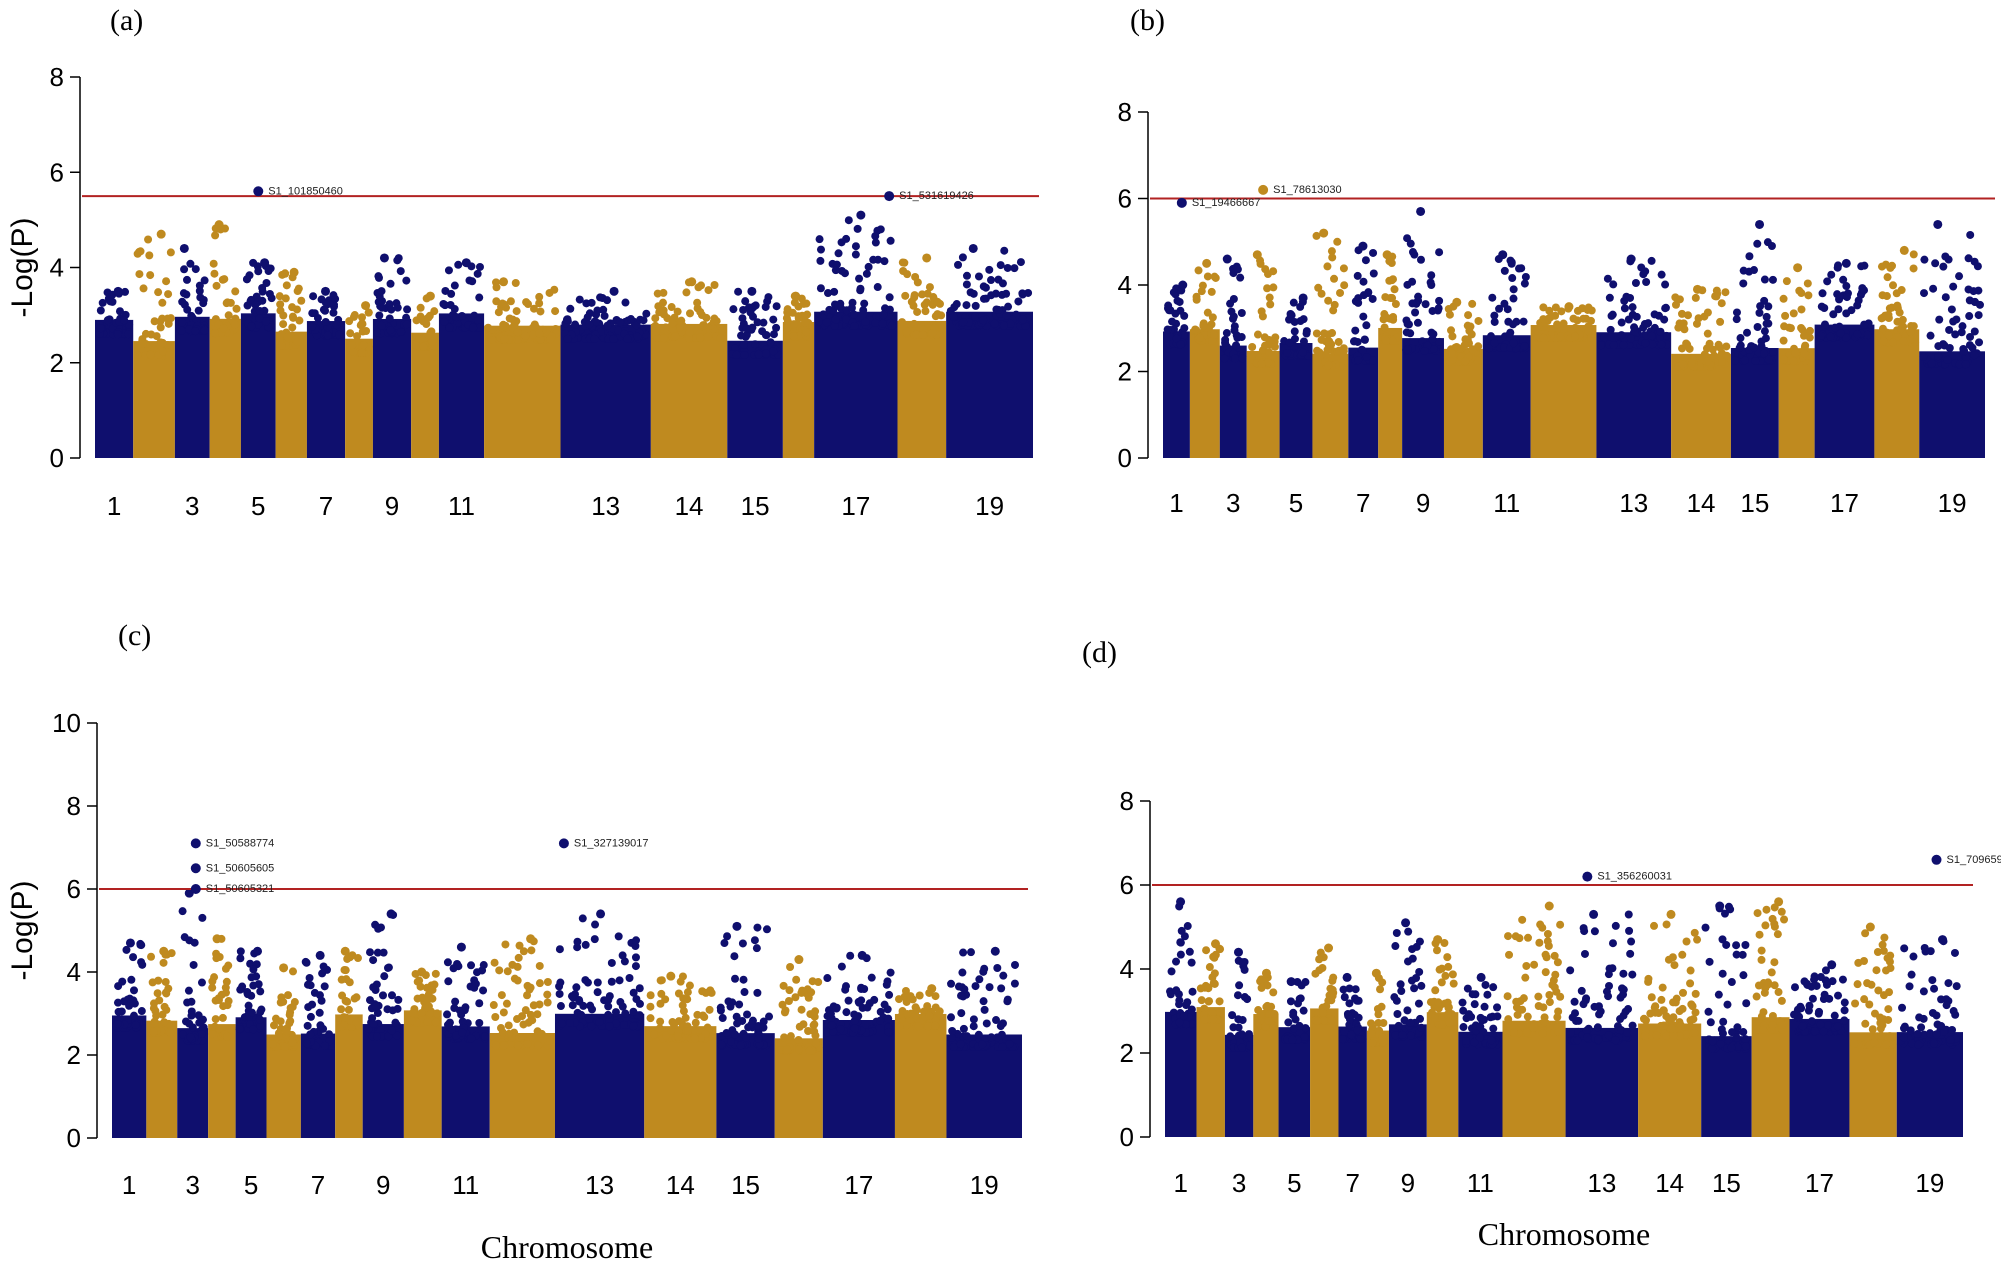 The width and height of the screenshot is (2001, 1262). Describe the element at coordinates (74, 806) in the screenshot. I see `y-tick-label: 8` at that location.